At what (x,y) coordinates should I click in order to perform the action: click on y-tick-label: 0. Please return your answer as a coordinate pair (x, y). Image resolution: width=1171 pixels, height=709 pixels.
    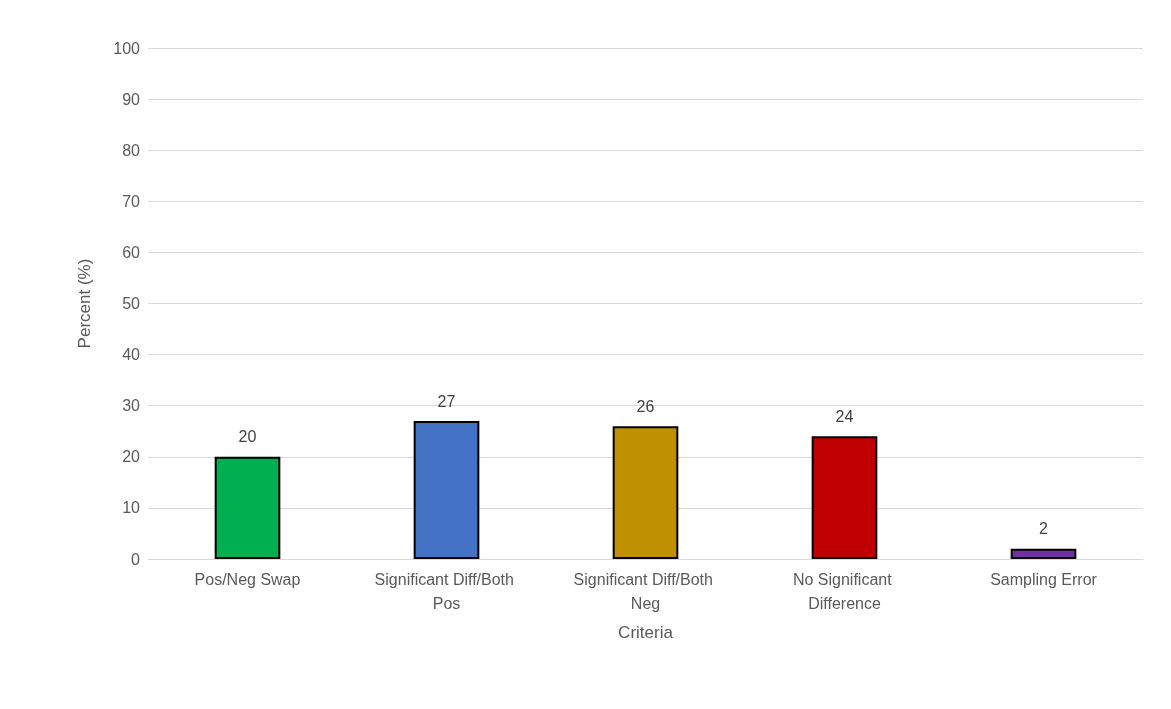
    Looking at the image, I should click on (136, 559).